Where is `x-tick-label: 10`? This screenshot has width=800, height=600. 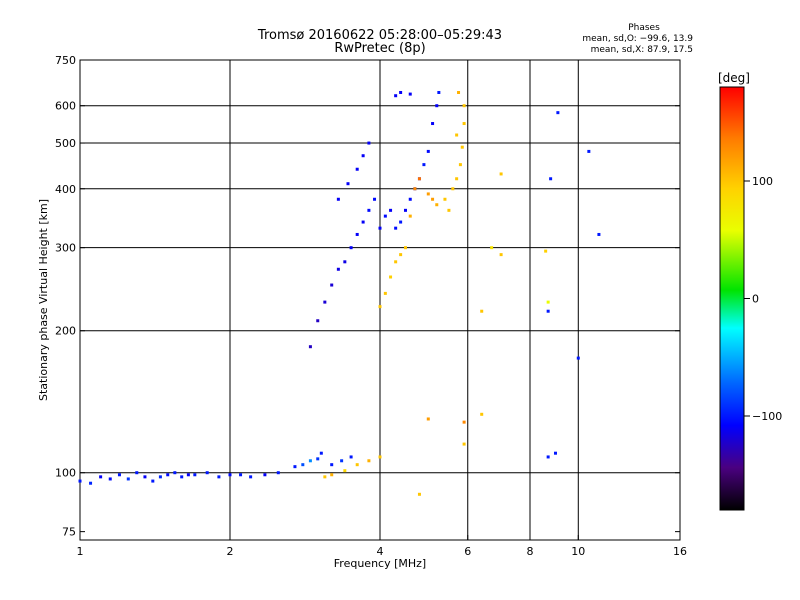
x-tick-label: 10 is located at coordinates (578, 551).